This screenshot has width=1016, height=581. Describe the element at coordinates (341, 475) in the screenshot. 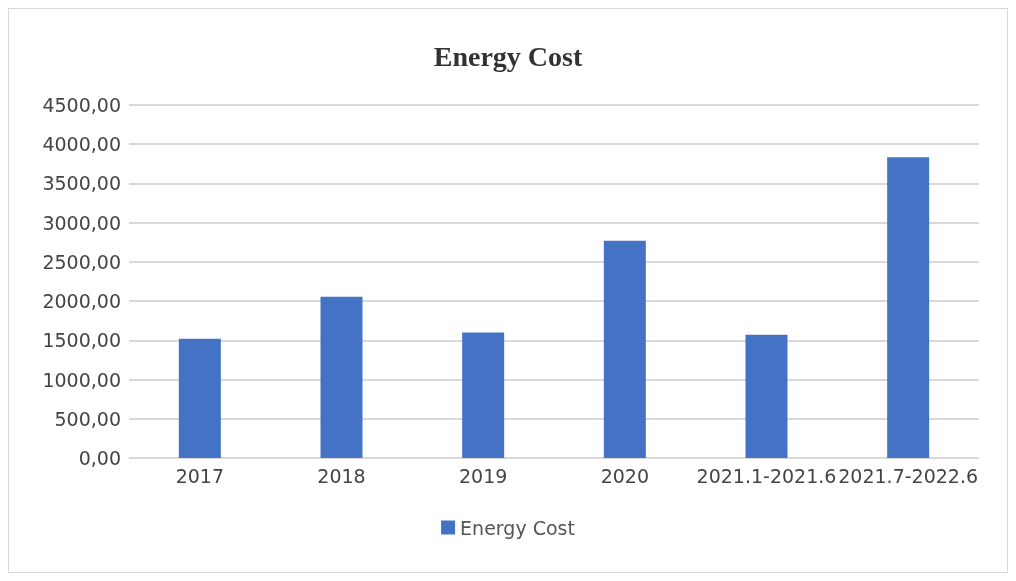

I see `x-tick-label: 2018` at that location.